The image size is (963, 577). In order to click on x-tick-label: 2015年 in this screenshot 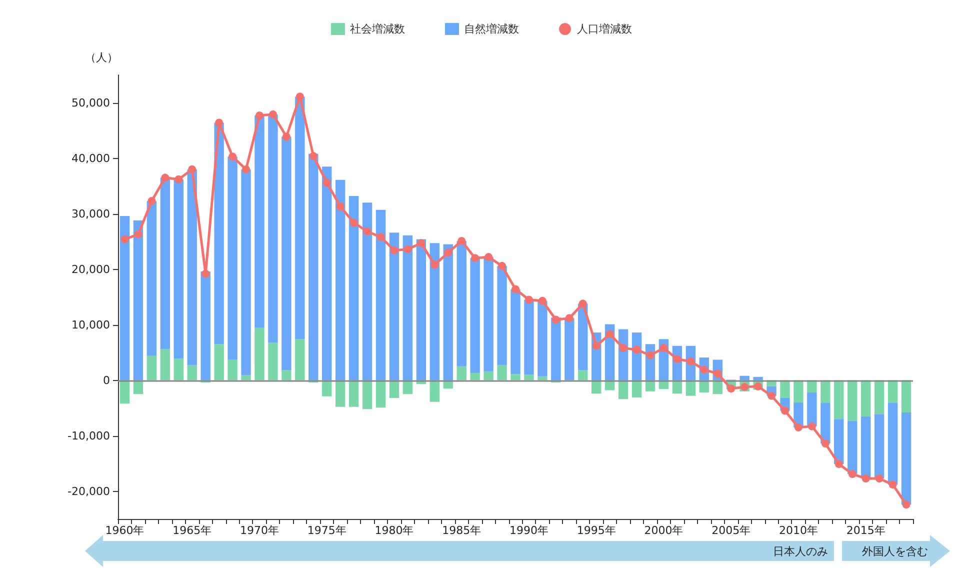, I will do `click(866, 530)`.